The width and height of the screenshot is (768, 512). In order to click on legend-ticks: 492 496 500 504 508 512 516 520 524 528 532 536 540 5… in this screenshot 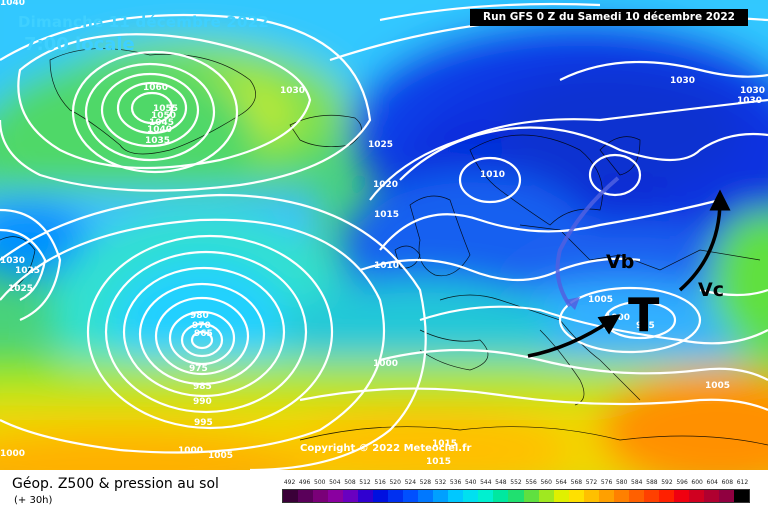, I will do `click(516, 483)`.